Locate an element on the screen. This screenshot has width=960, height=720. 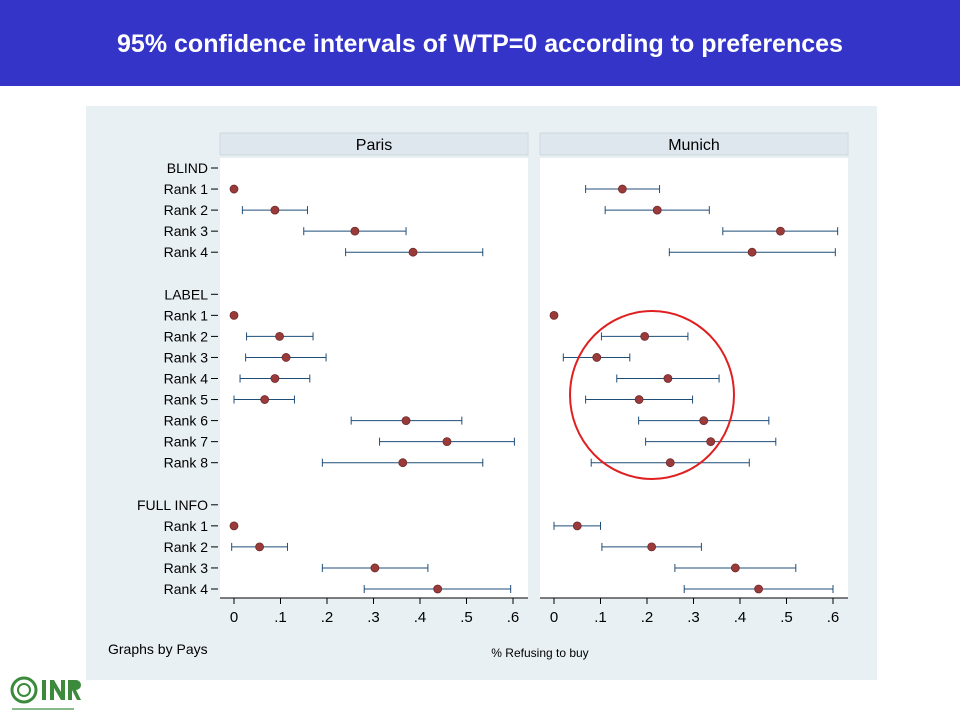
logo-wordmark-icon is located at coordinates (61, 690).